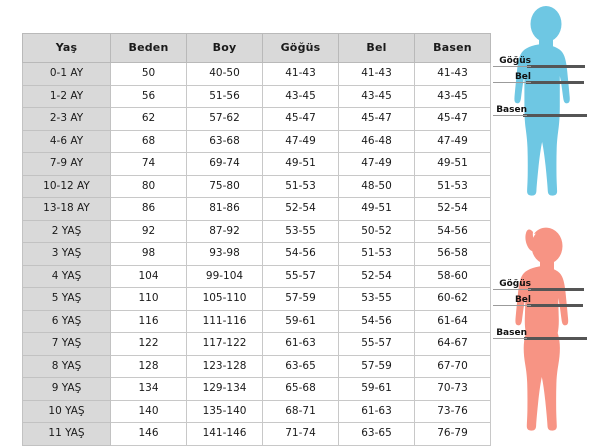 This screenshot has width=600, height=446. I want to click on cell-age: 1-2 AY, so click(66, 96).